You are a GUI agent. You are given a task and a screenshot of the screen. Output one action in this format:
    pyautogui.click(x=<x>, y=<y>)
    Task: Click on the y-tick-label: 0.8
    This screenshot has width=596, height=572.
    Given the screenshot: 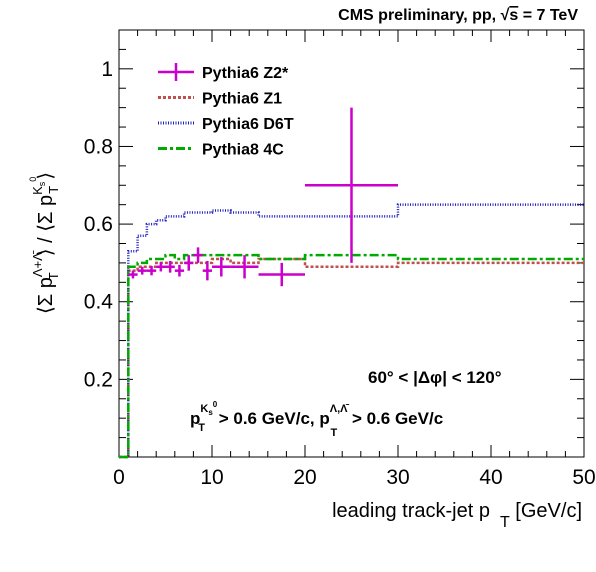 What is the action you would take?
    pyautogui.click(x=98, y=146)
    